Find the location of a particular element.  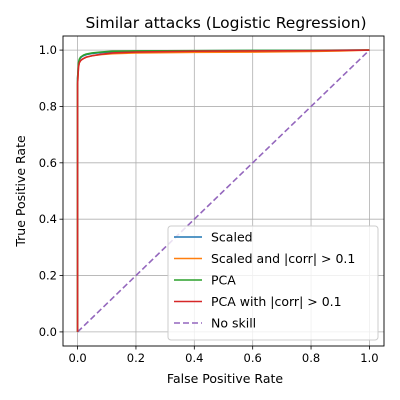

y-axis-label: True Positive Rate is located at coordinates (20, 191).